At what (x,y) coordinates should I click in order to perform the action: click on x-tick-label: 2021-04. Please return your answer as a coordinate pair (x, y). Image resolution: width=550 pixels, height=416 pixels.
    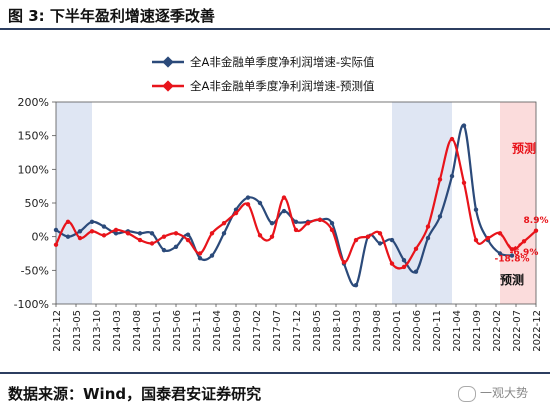
    Looking at the image, I should click on (457, 331).